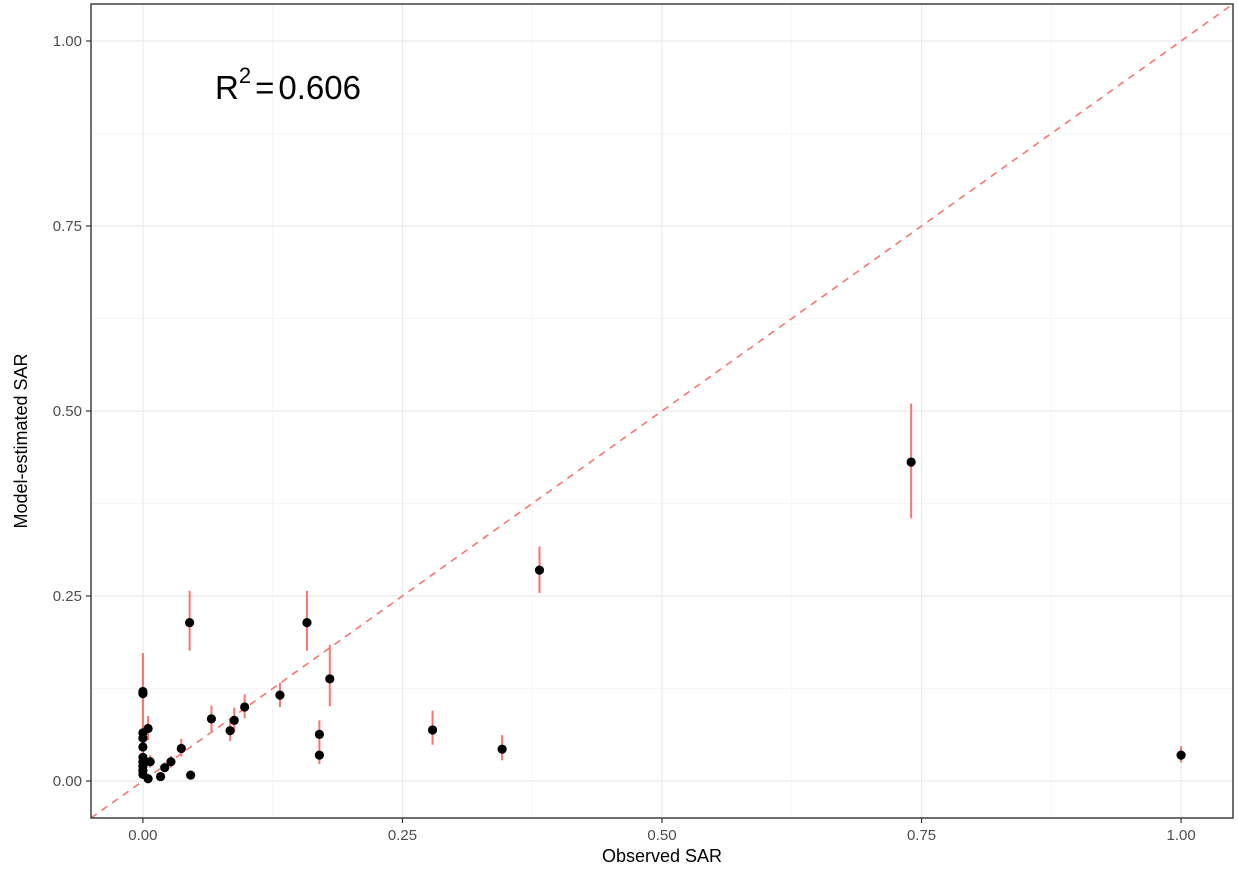 This screenshot has width=1238, height=881. I want to click on x-tick-label: 0.25, so click(402, 835).